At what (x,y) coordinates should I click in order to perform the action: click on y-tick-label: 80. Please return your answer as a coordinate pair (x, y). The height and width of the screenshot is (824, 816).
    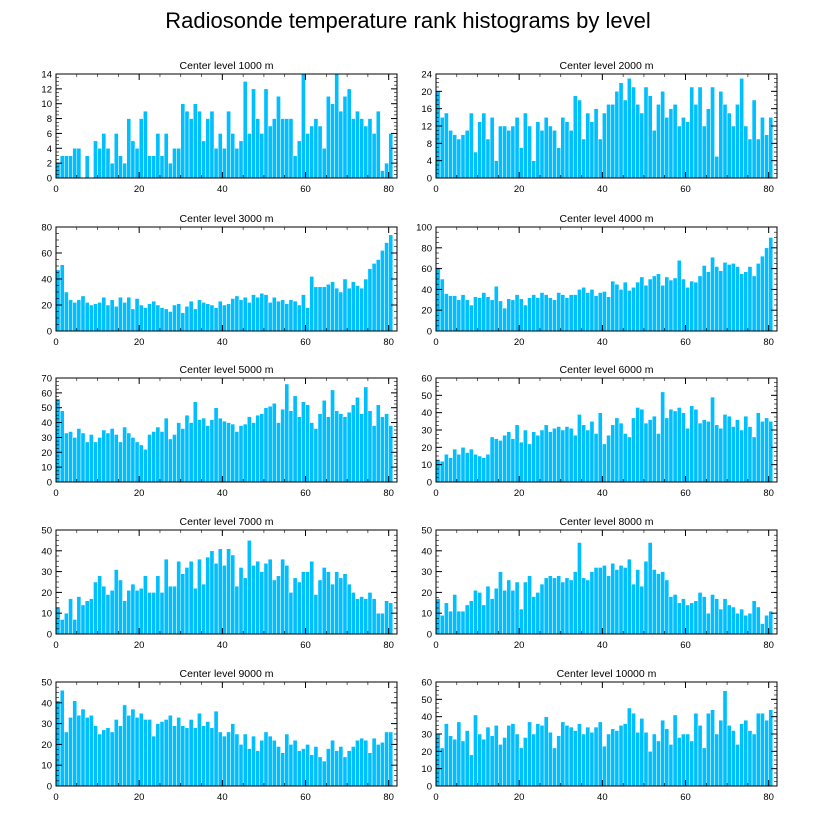
    Looking at the image, I should click on (426, 248).